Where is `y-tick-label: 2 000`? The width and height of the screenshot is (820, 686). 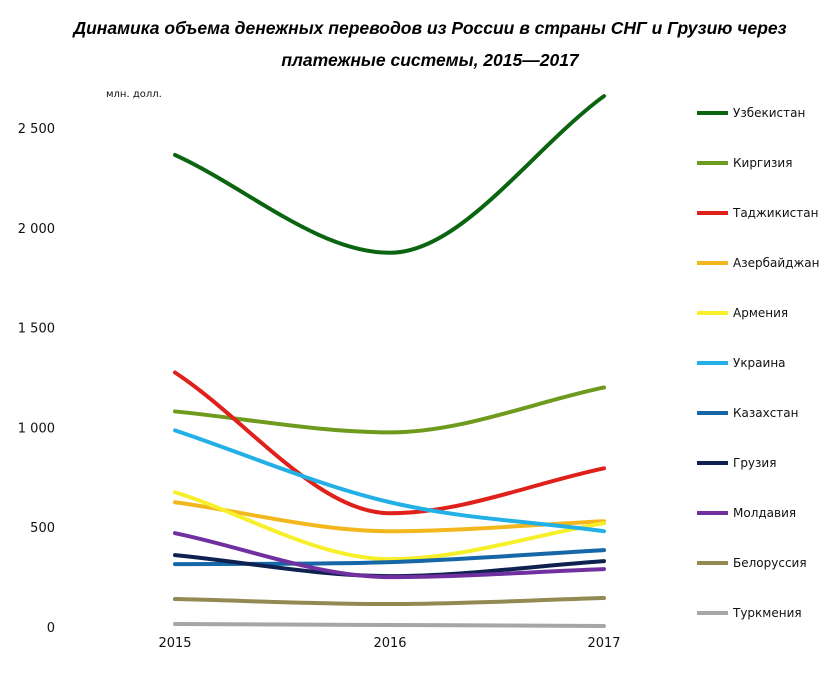
y-tick-label: 2 000 is located at coordinates (36, 229).